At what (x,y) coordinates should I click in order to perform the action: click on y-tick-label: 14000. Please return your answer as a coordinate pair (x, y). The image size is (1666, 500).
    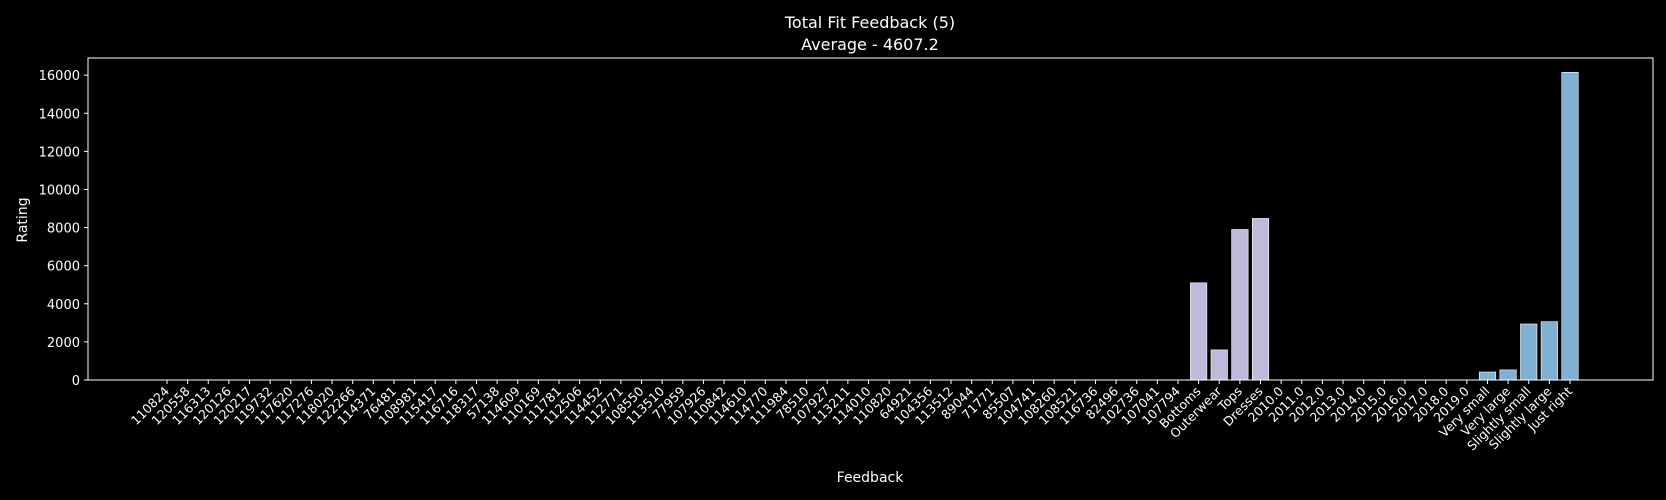
    Looking at the image, I should click on (59, 114).